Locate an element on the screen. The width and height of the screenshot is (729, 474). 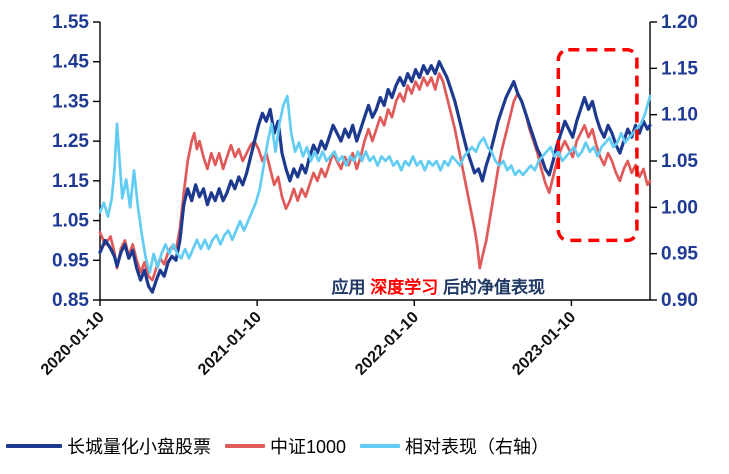
chart-annotation: 应用 深度学习 后的净值表现 is located at coordinates (438, 287).